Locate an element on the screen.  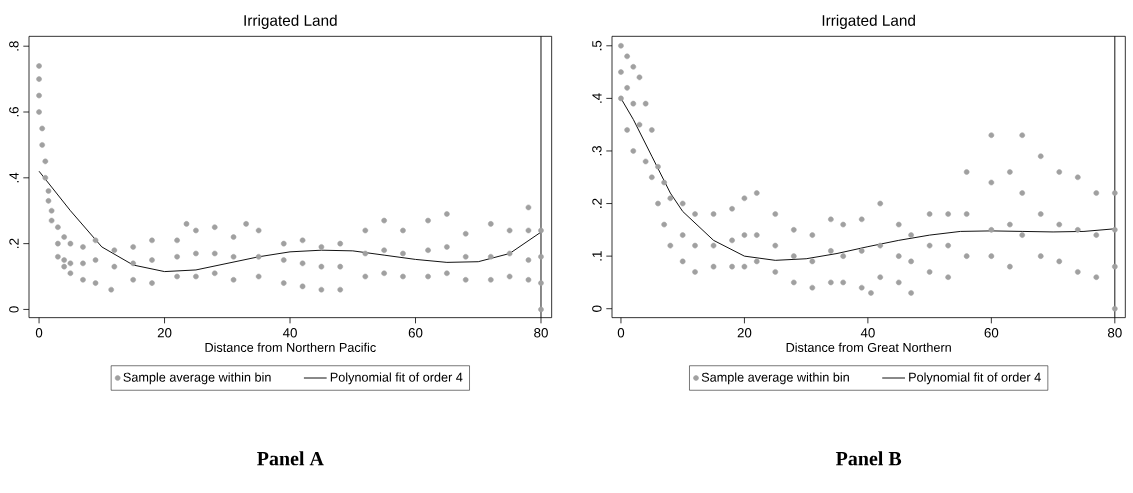
y-tick-label: .3 is located at coordinates (597, 150).